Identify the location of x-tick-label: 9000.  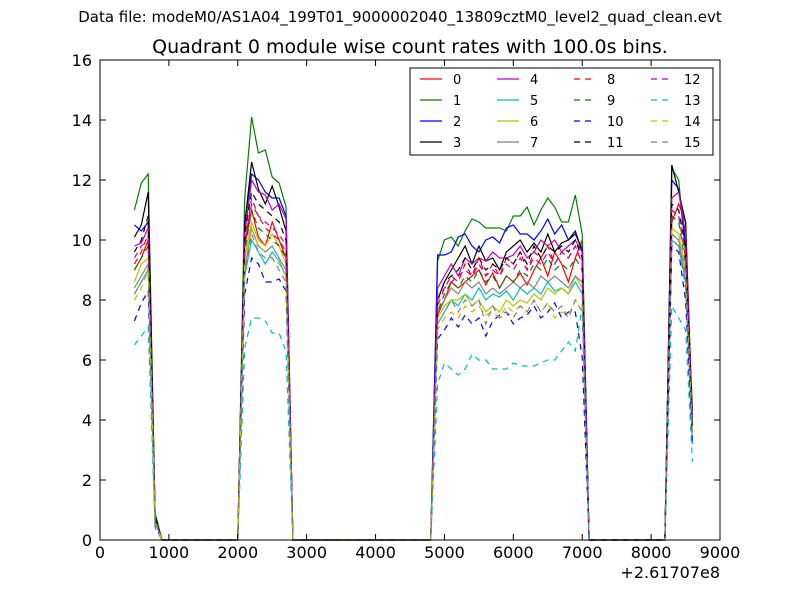
(720, 552).